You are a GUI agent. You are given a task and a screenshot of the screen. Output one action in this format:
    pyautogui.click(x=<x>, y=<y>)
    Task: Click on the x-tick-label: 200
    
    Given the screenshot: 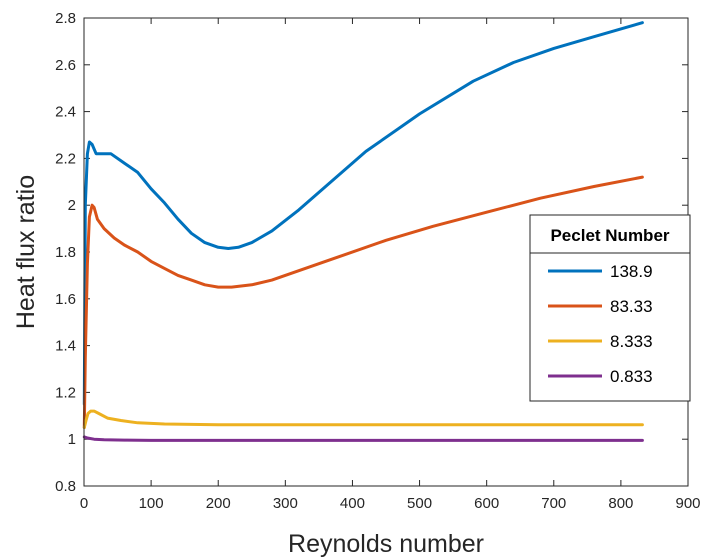 What is the action you would take?
    pyautogui.click(x=218, y=503)
    